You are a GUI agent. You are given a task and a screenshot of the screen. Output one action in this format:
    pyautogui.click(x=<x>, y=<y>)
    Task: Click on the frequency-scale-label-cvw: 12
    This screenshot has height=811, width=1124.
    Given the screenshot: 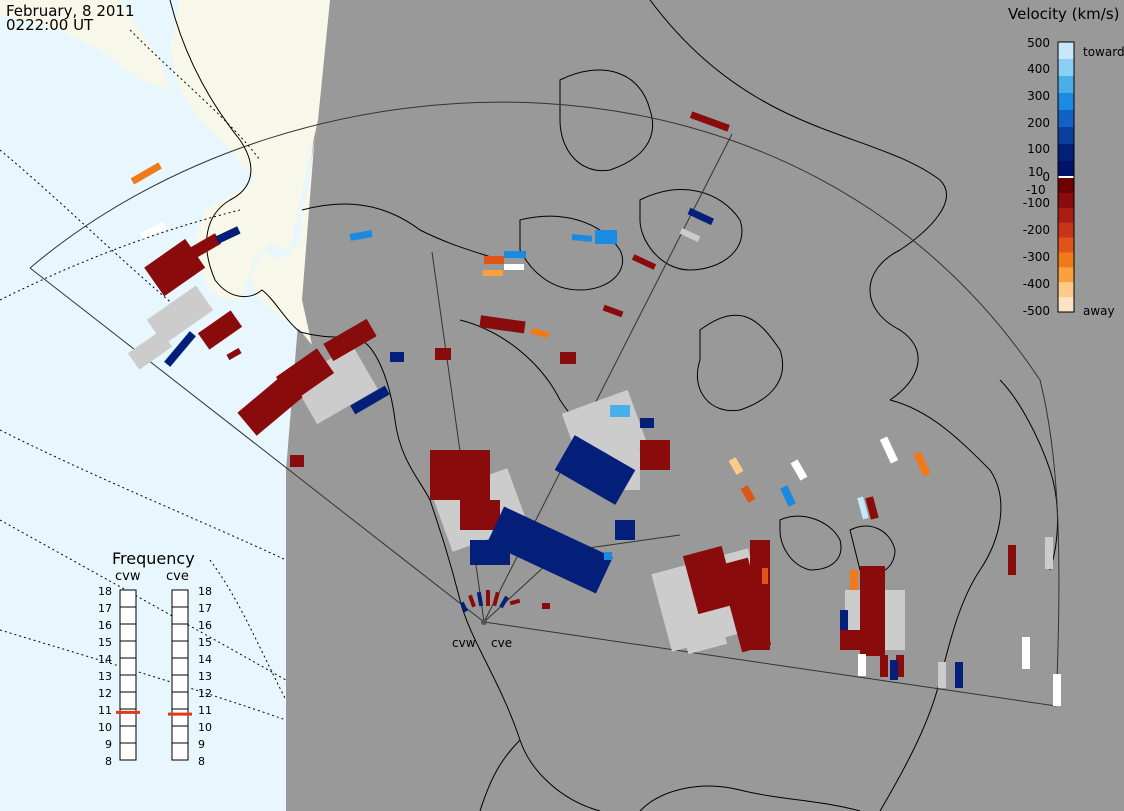 What is the action you would take?
    pyautogui.click(x=105, y=693)
    